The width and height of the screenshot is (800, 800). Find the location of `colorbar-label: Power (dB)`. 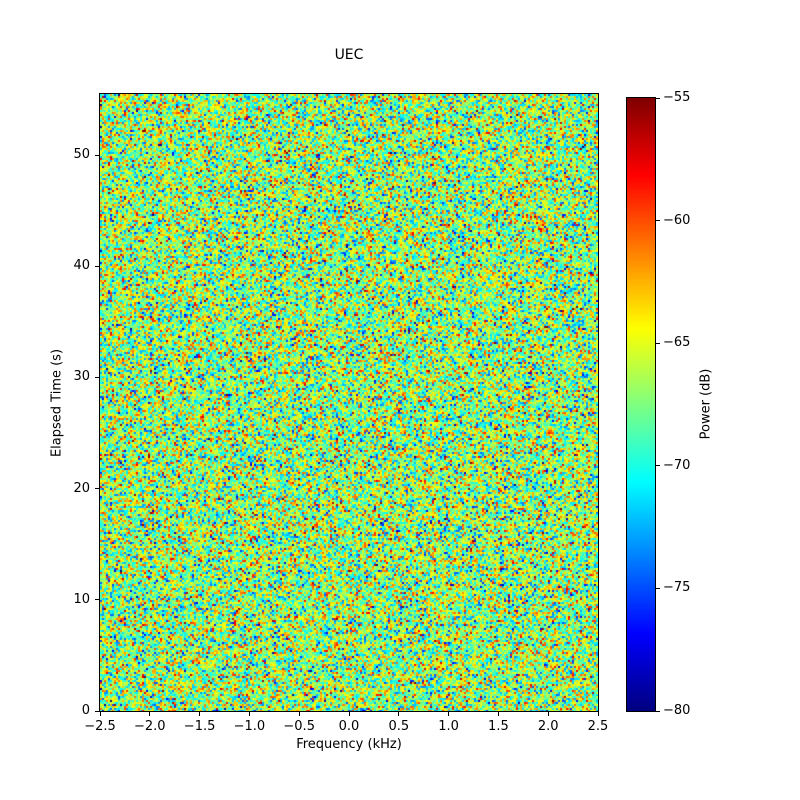

colorbar-label: Power (dB) is located at coordinates (706, 404).